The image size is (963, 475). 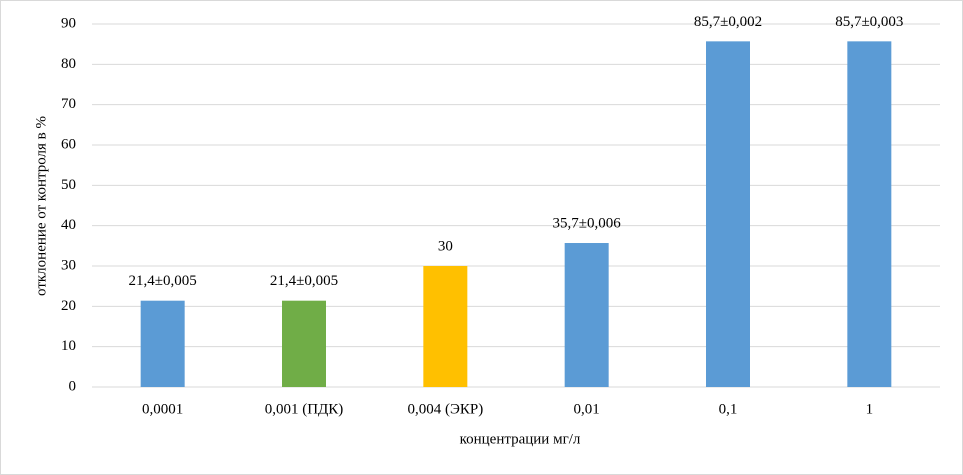 What do you see at coordinates (869, 22) in the screenshot?
I see `value-label: 85,7±0,003` at bounding box center [869, 22].